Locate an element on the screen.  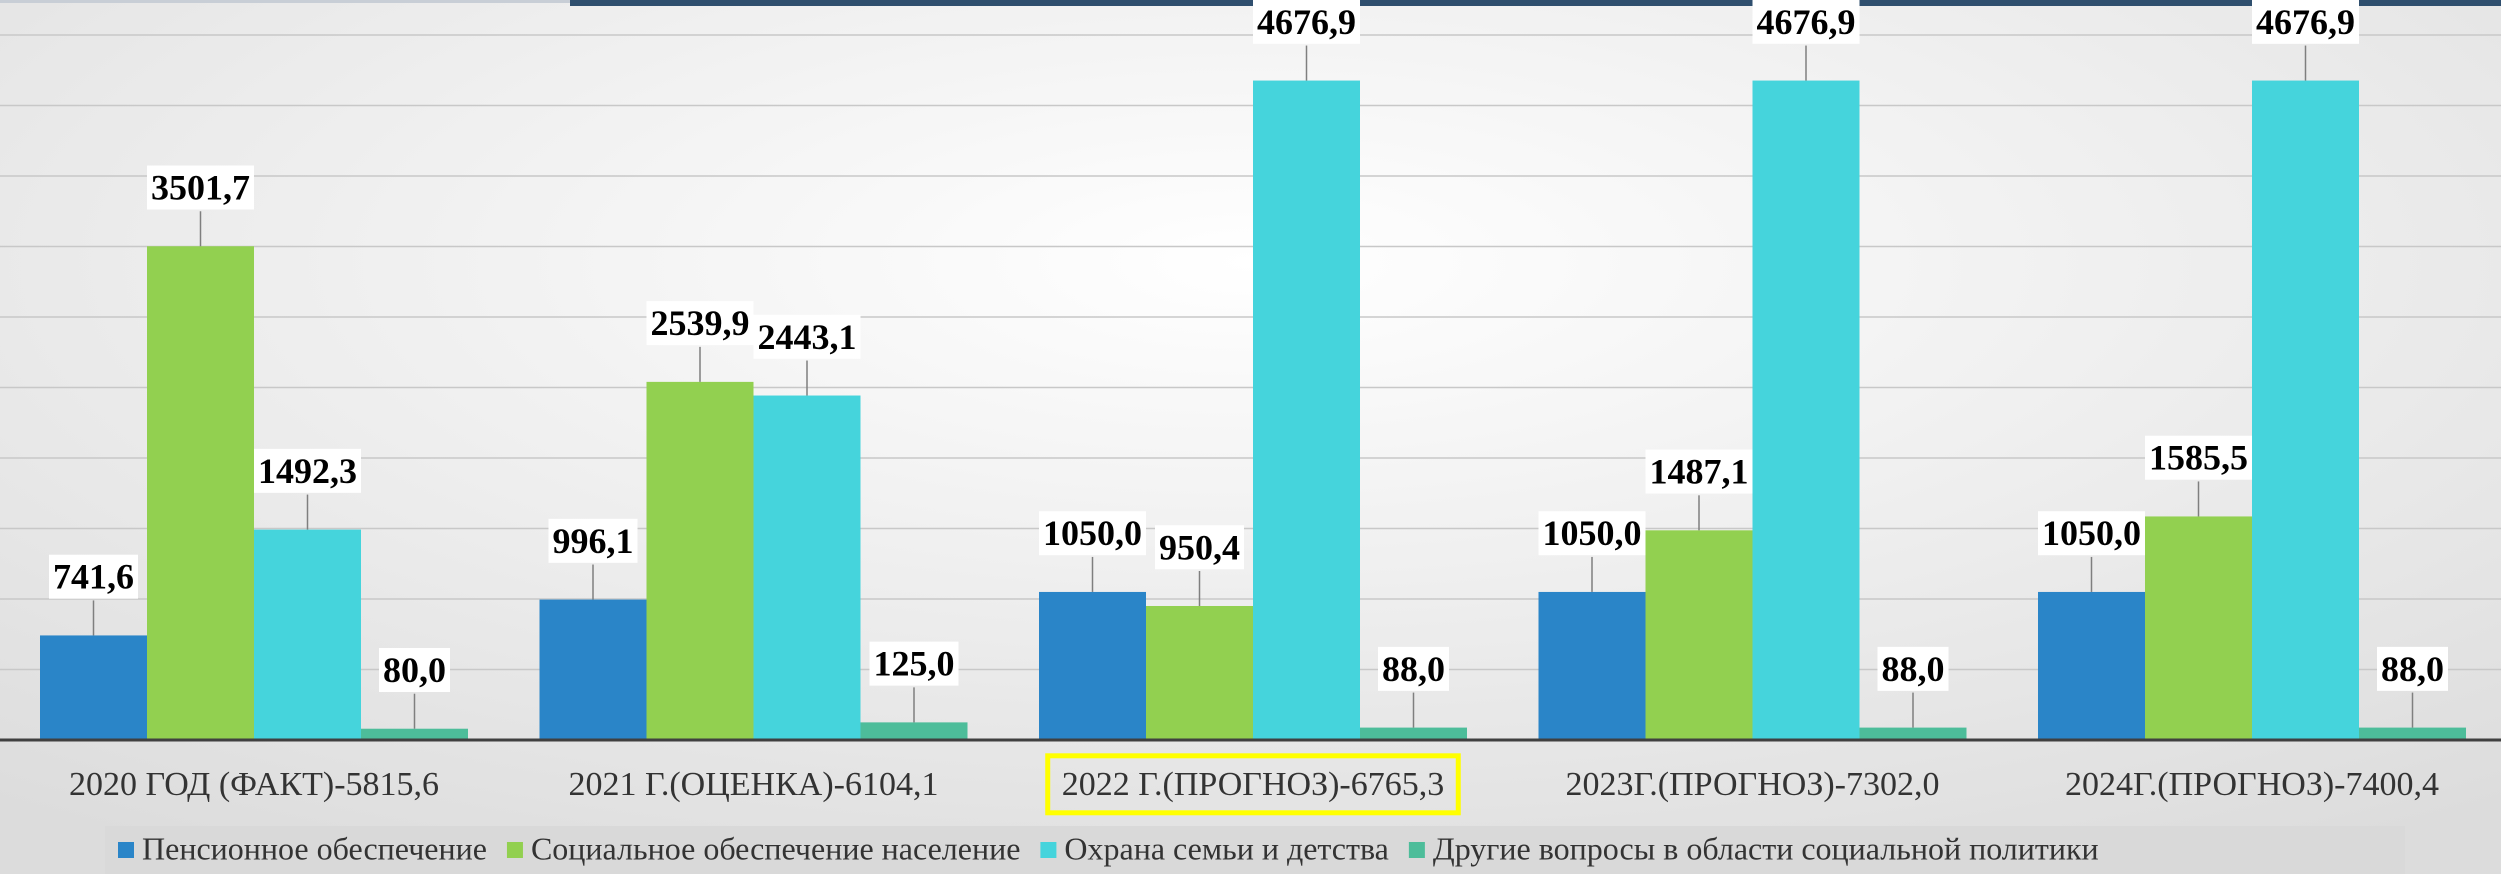
x-tick-label: 2020 ГОД (ФАКТ)-5815,6 is located at coordinates (254, 784).